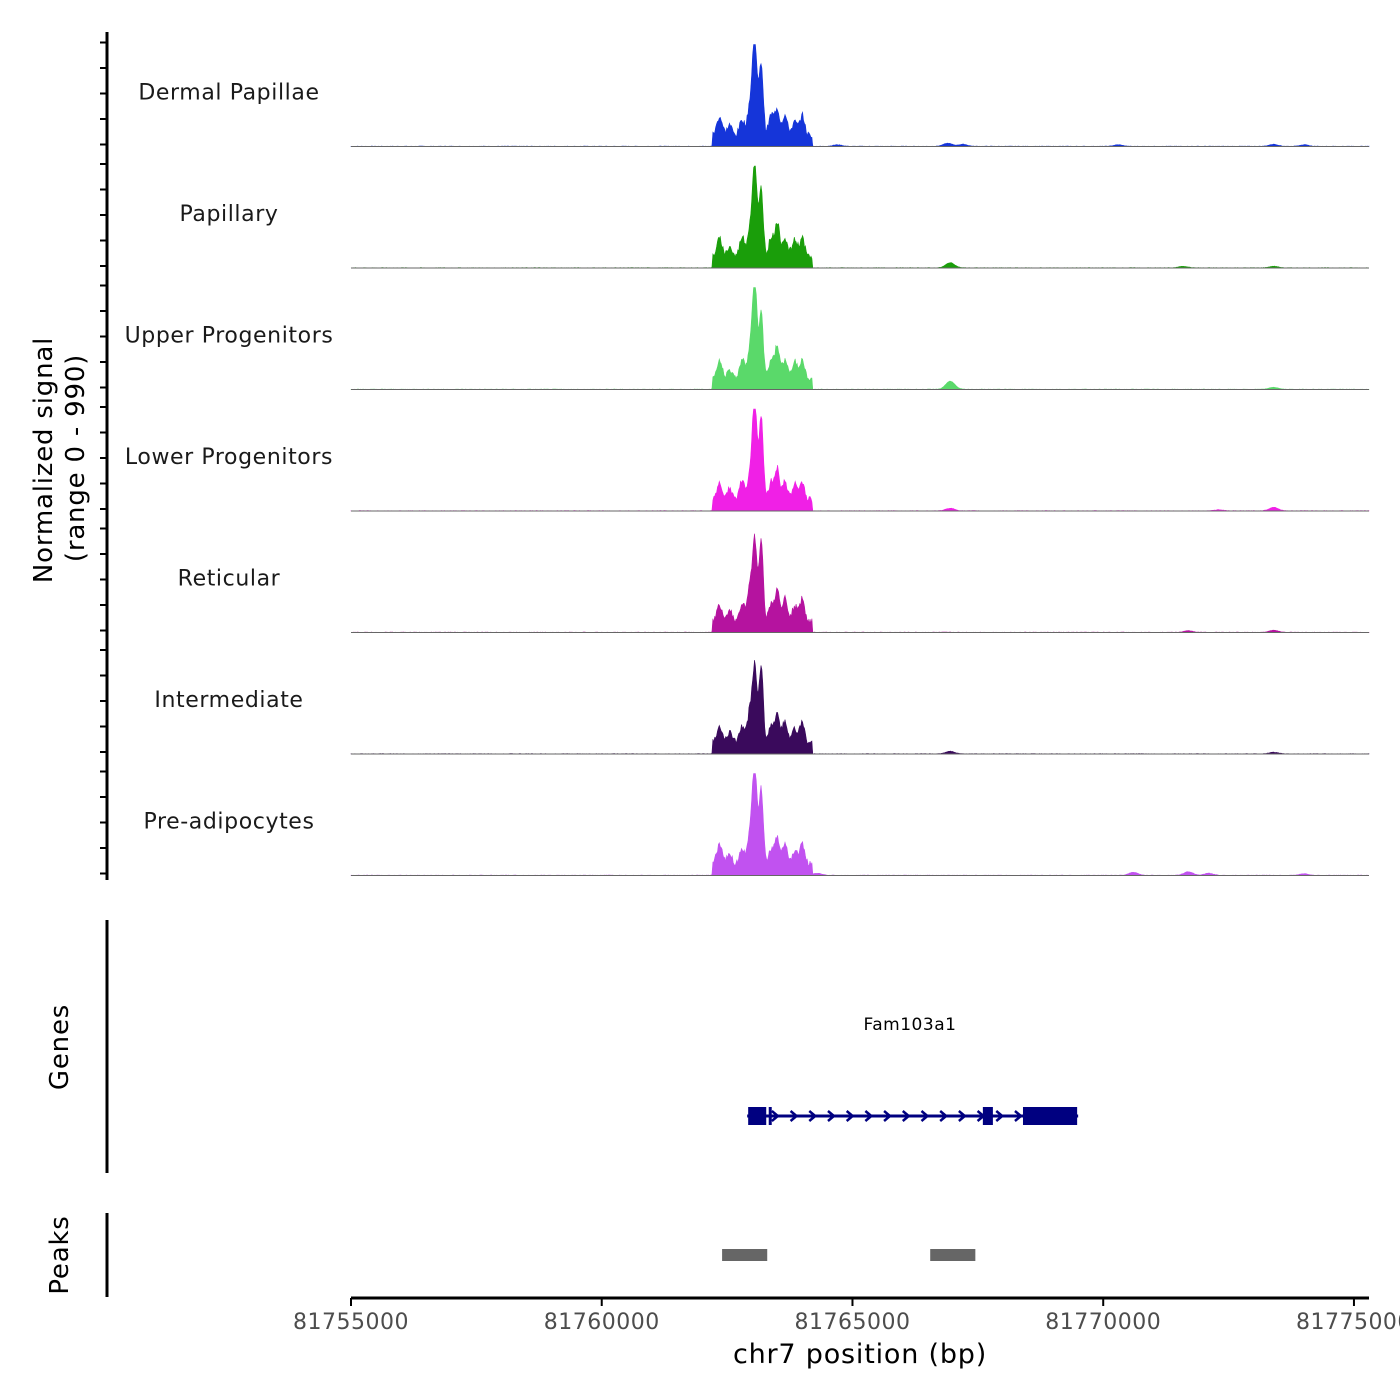 This screenshot has width=1400, height=1400. Describe the element at coordinates (1103, 1322) in the screenshot. I see `x-tick-label-3: 81770000` at that location.